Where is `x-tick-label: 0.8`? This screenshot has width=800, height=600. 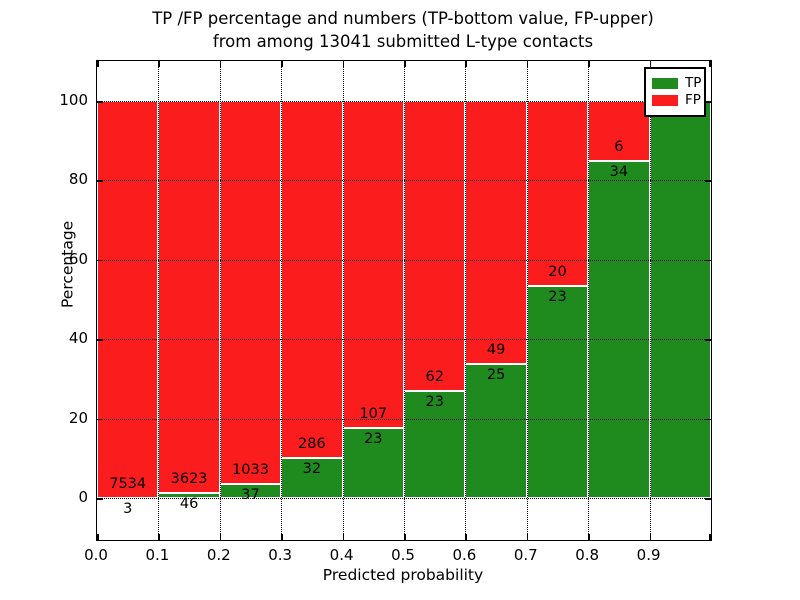
x-tick-label: 0.8 is located at coordinates (587, 555).